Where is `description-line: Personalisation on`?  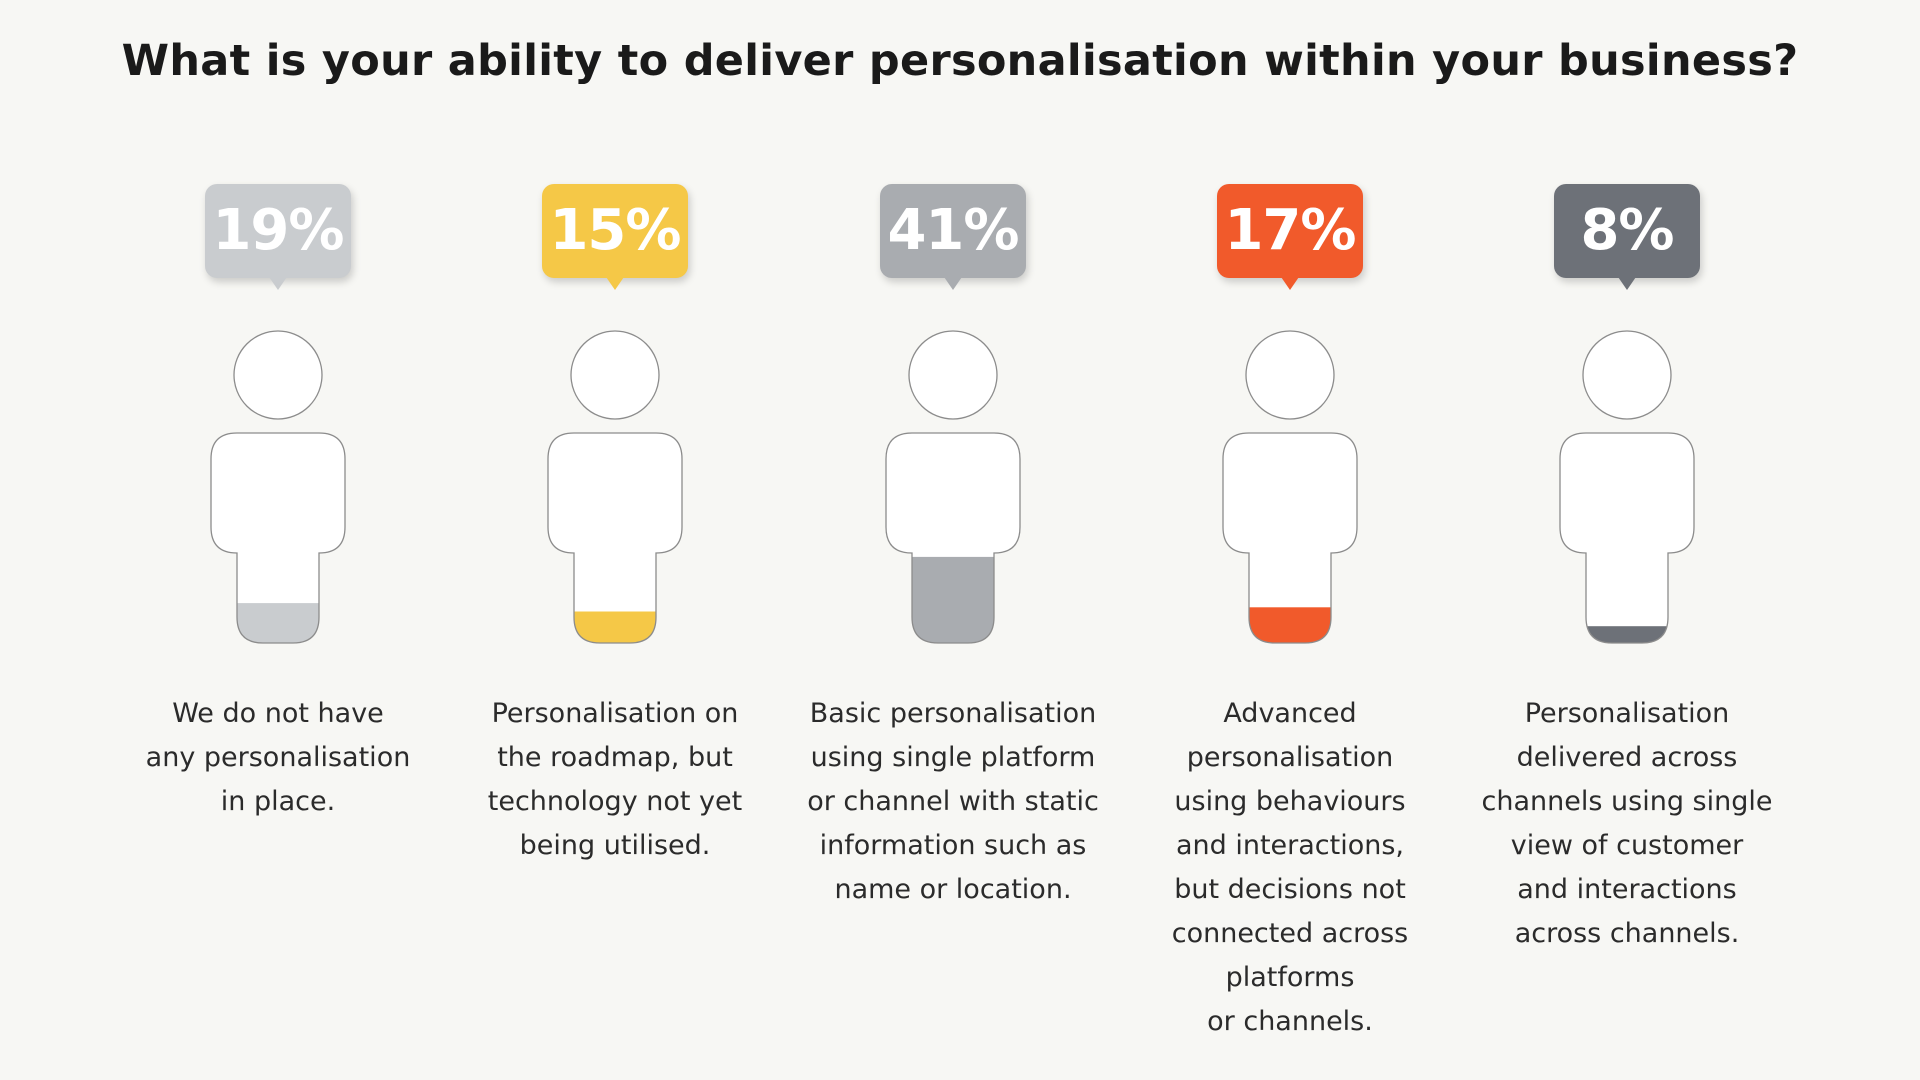 description-line: Personalisation on is located at coordinates (615, 713).